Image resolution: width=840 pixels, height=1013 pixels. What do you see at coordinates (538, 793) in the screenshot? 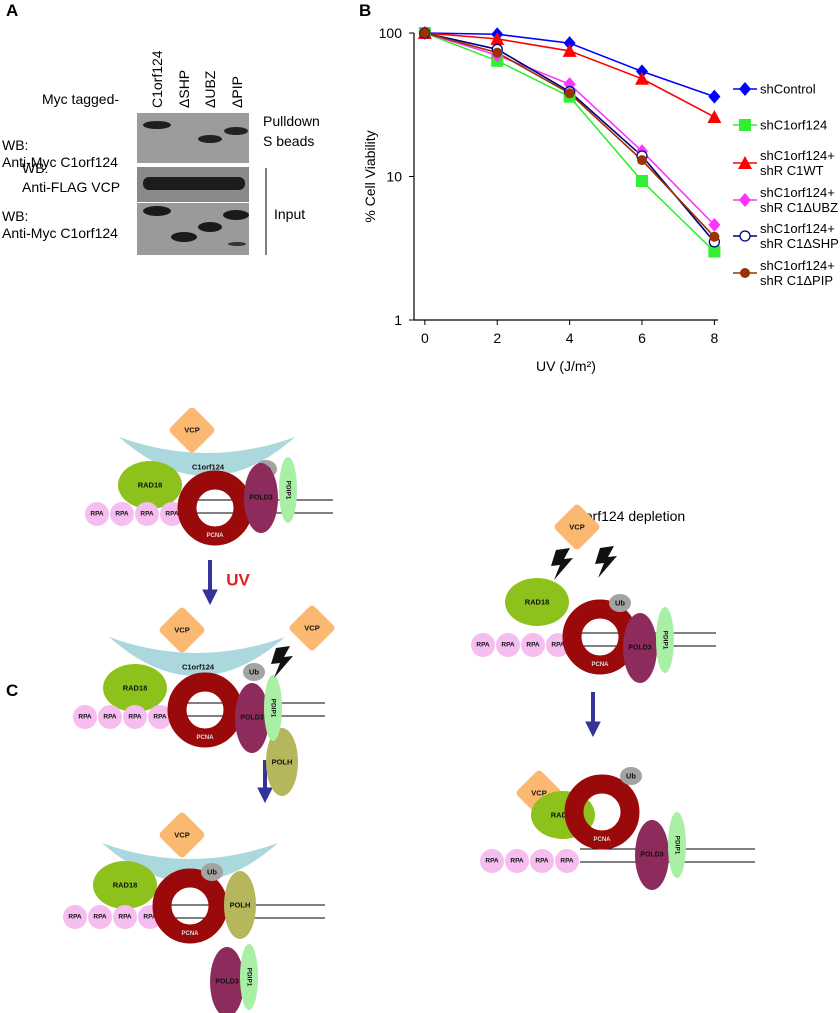
I see `protein-label: VCP` at bounding box center [538, 793].